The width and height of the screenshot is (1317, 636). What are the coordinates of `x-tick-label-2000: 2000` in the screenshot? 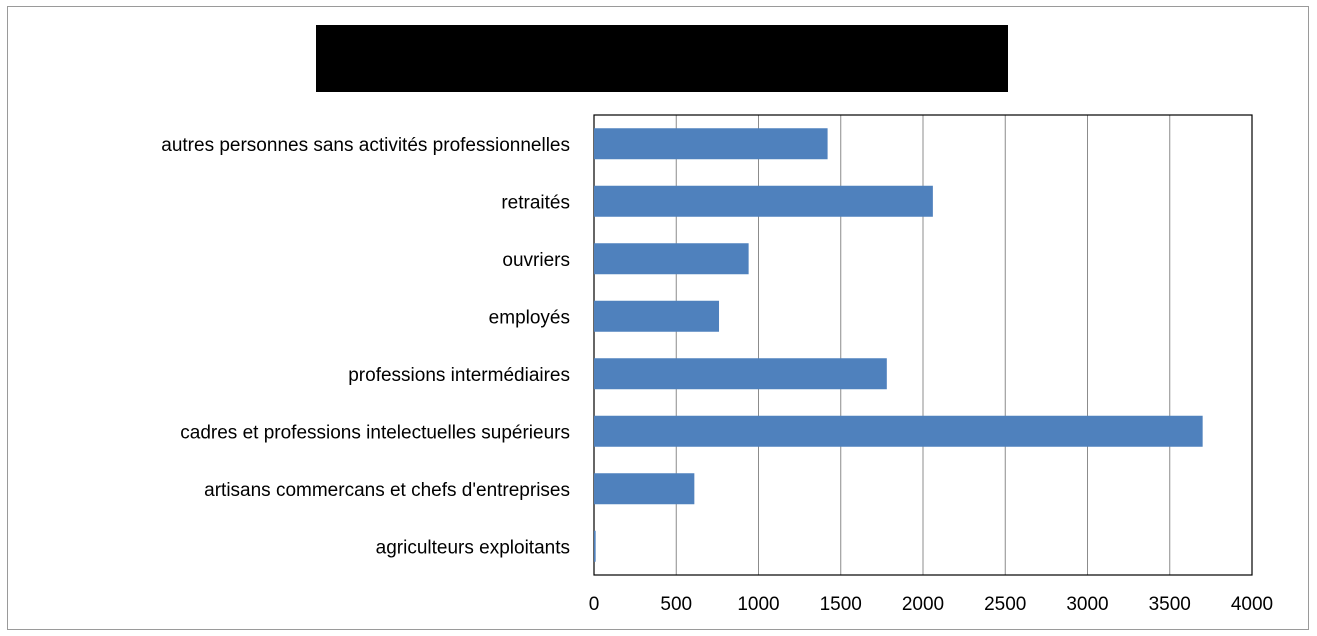 It's located at (923, 604).